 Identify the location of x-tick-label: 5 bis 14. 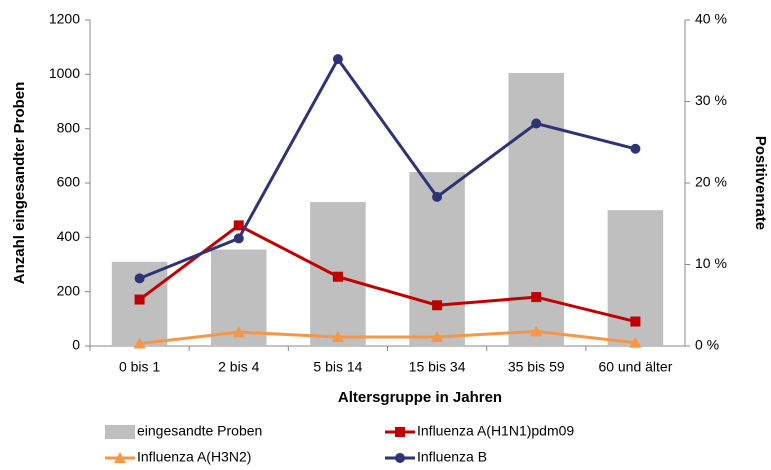
(337, 367).